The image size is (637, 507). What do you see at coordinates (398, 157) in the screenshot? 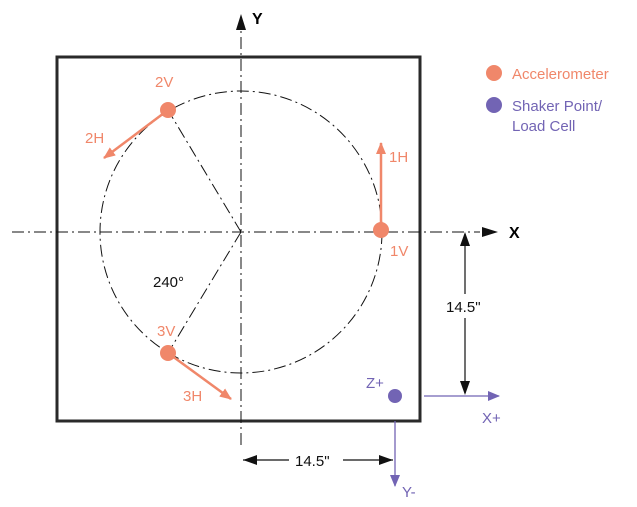
I see `sensor-1-h-label: 1H` at bounding box center [398, 157].